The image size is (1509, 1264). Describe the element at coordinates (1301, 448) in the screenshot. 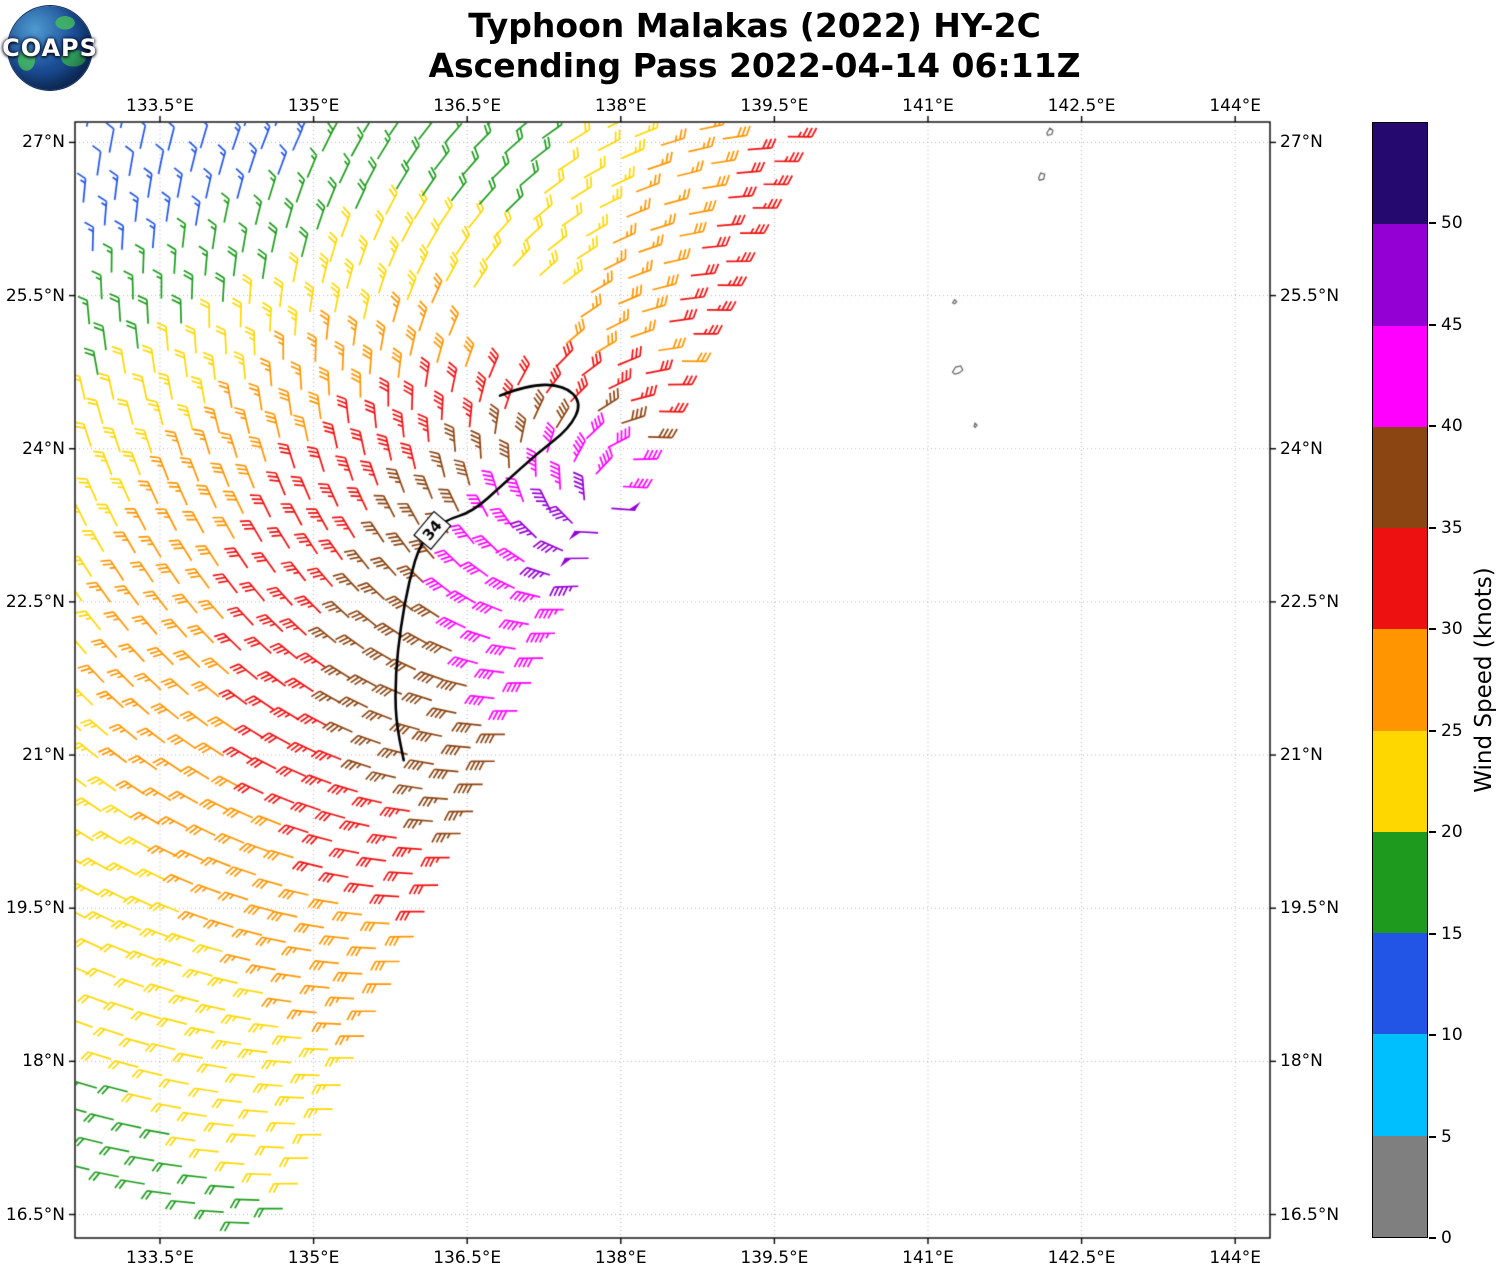

I see `y-tick-label-right: 24°N` at that location.